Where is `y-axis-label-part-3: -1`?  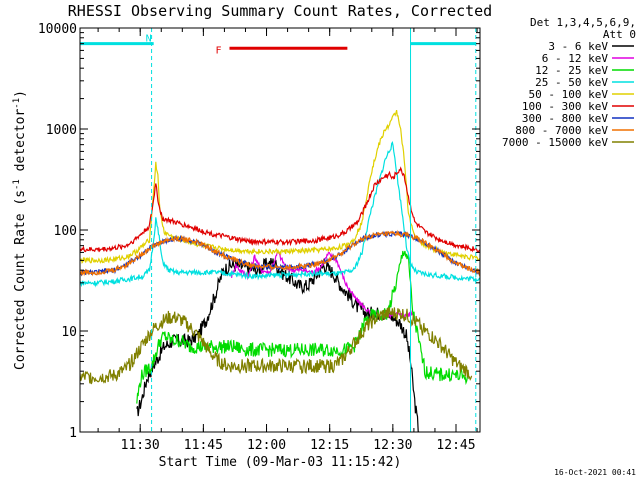 y-axis-label-part-3: -1 is located at coordinates (17, 103).